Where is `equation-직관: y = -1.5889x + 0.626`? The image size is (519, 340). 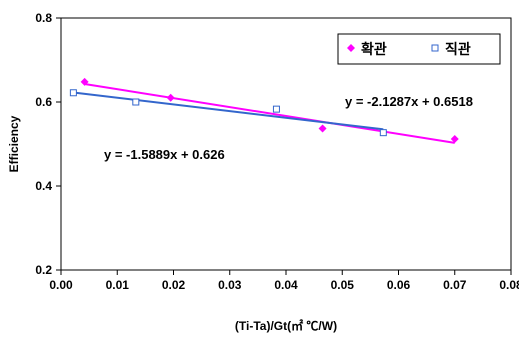 equation-직관: y = -1.5889x + 0.626 is located at coordinates (164, 154).